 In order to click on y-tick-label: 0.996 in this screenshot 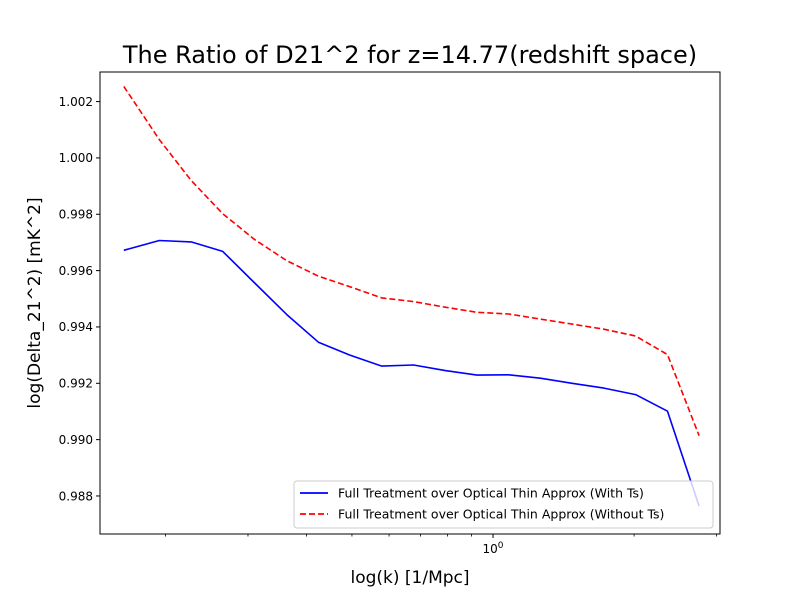, I will do `click(76, 271)`.